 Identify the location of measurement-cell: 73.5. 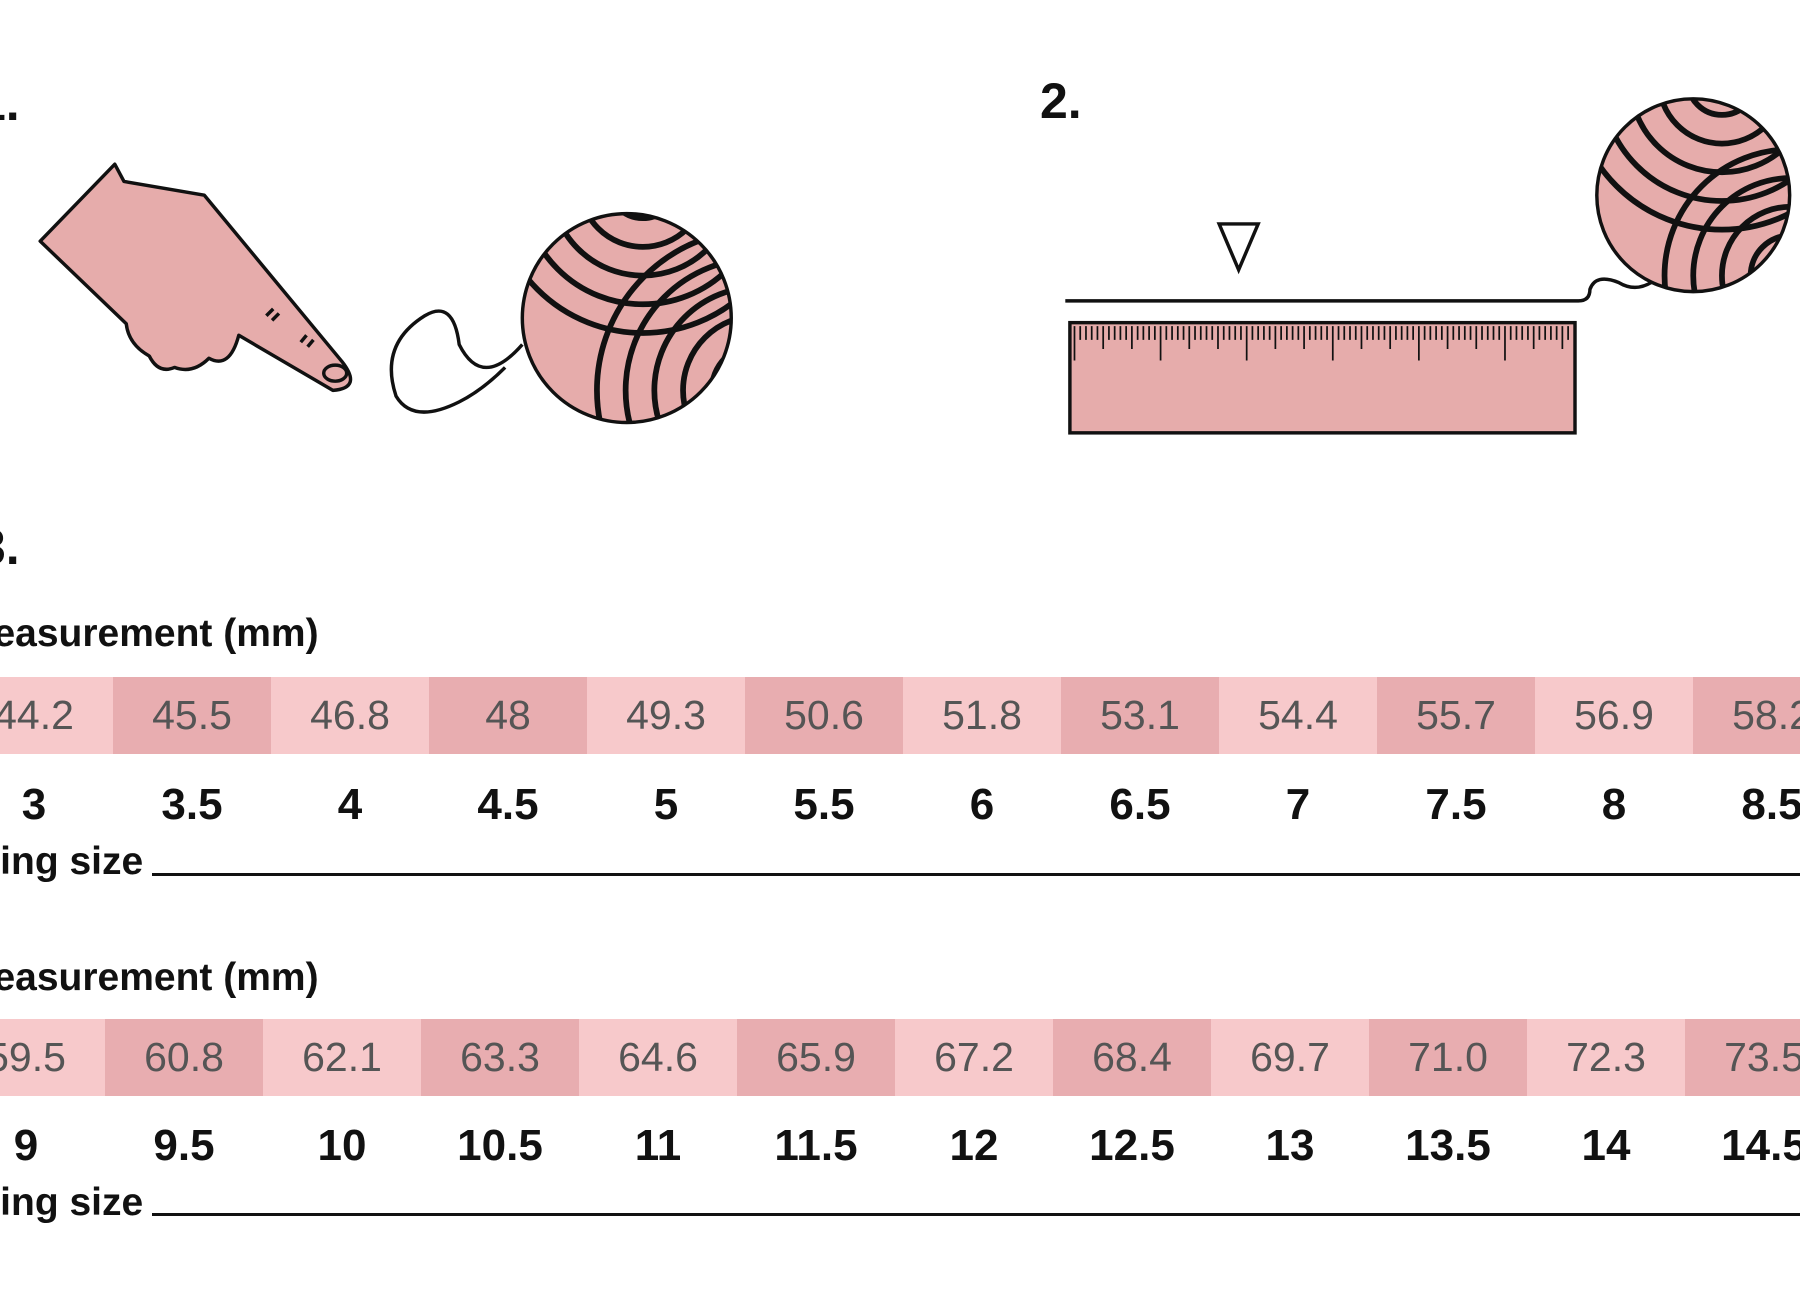
(1742, 1057).